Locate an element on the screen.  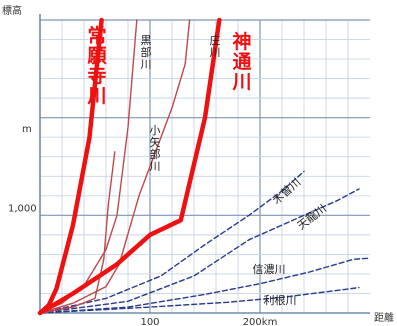
series-label-char: 矢 is located at coordinates (155, 142).